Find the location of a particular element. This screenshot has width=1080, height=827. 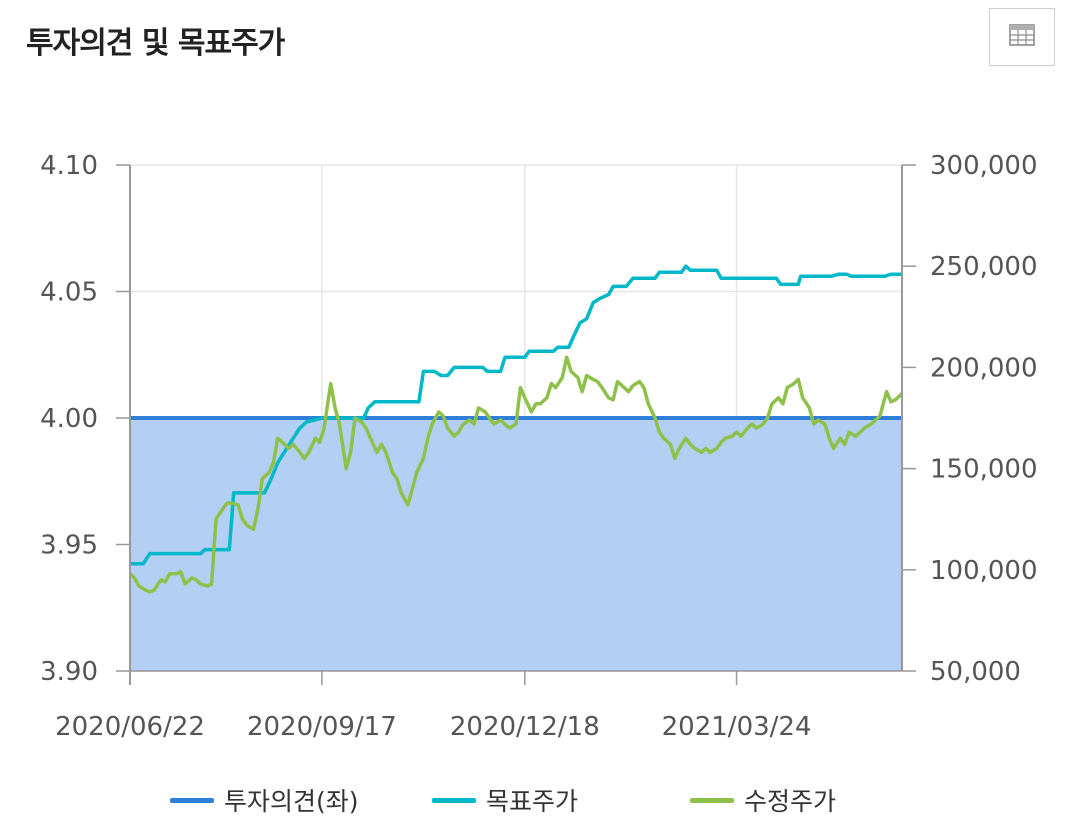

y-right-tick-label: 200,000 is located at coordinates (984, 368).